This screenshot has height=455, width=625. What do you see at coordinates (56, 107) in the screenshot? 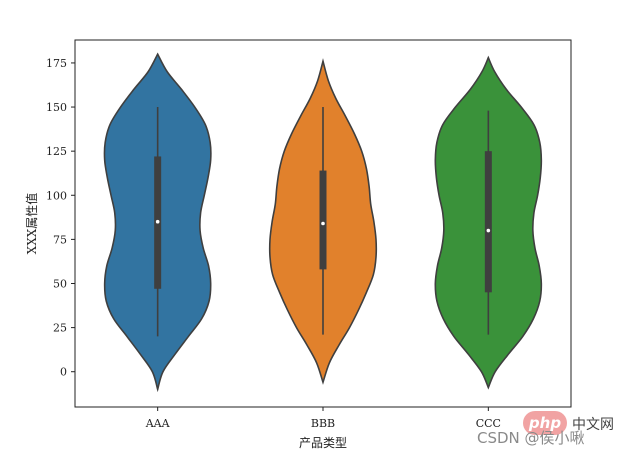
I see `y-tick-label: 150` at bounding box center [56, 107].